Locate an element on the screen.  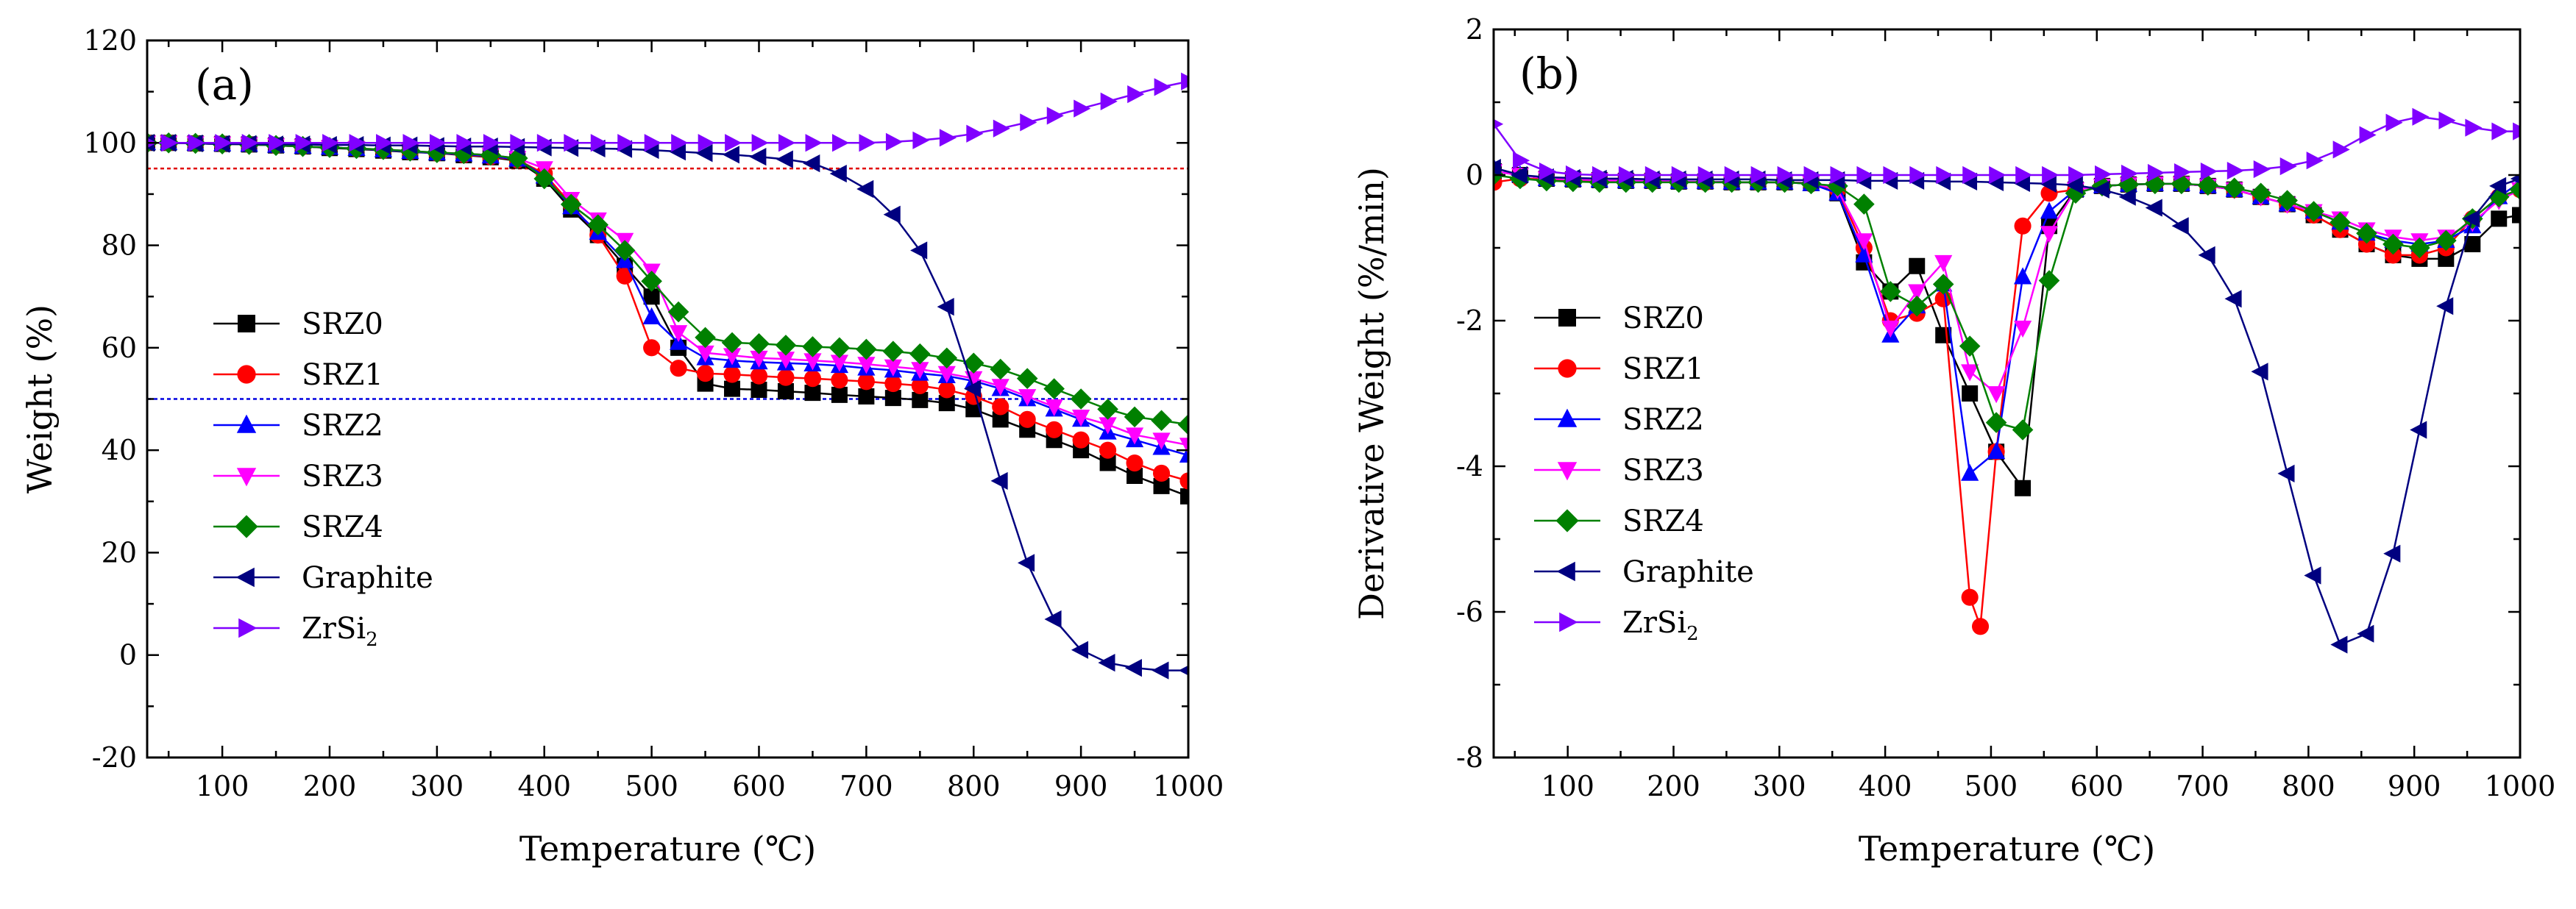
panel-b-x-axis-title: Temperature (℃) is located at coordinates (2007, 849).